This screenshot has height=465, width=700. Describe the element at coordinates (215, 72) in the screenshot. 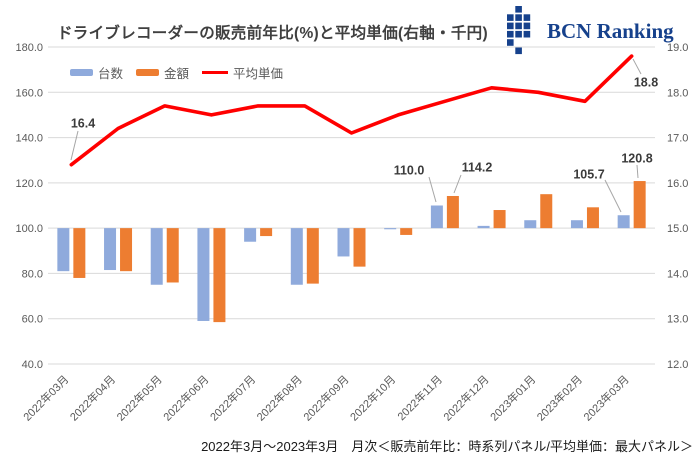

I see `legend-line-swatch` at that location.